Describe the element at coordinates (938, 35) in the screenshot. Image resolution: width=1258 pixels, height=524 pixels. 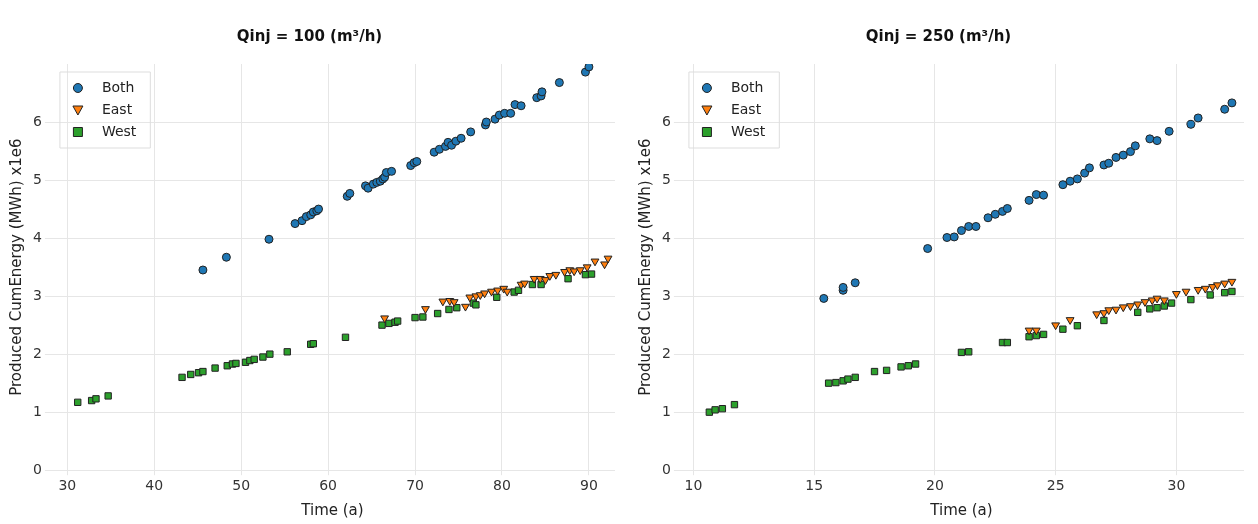
I see `chart-title: Qinj = 250 (m³/h)` at that location.